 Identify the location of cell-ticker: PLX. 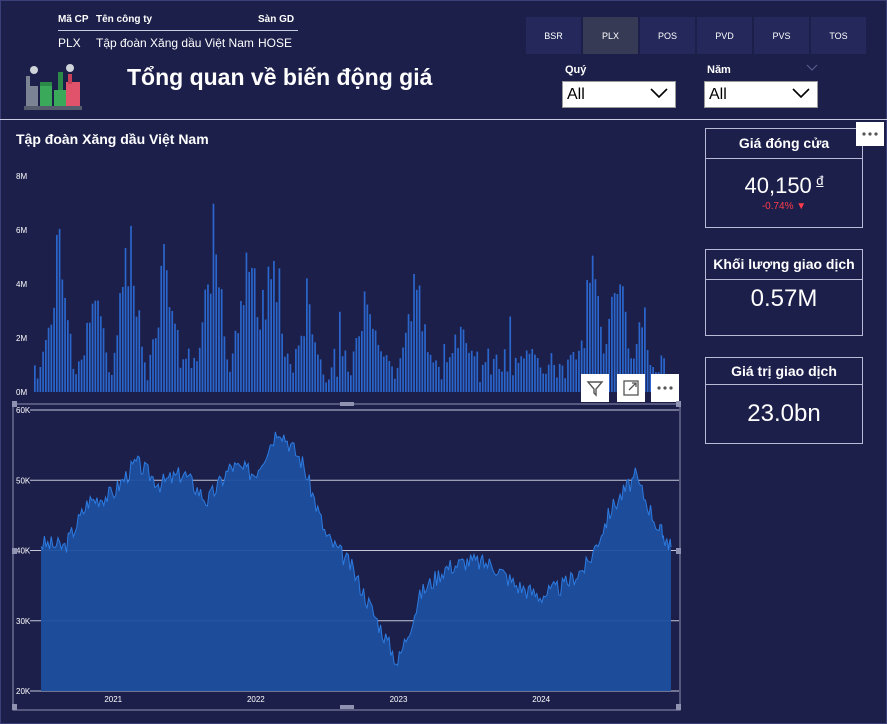
(69, 43).